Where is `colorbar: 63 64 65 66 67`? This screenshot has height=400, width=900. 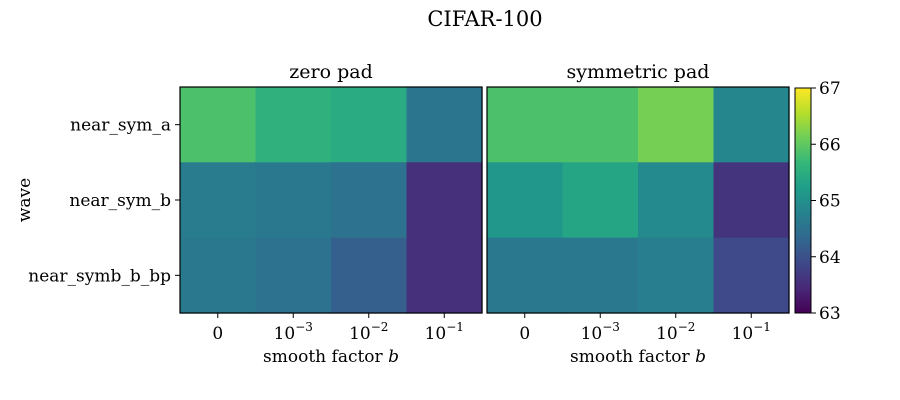
colorbar: 63 64 65 66 67 is located at coordinates (817, 201).